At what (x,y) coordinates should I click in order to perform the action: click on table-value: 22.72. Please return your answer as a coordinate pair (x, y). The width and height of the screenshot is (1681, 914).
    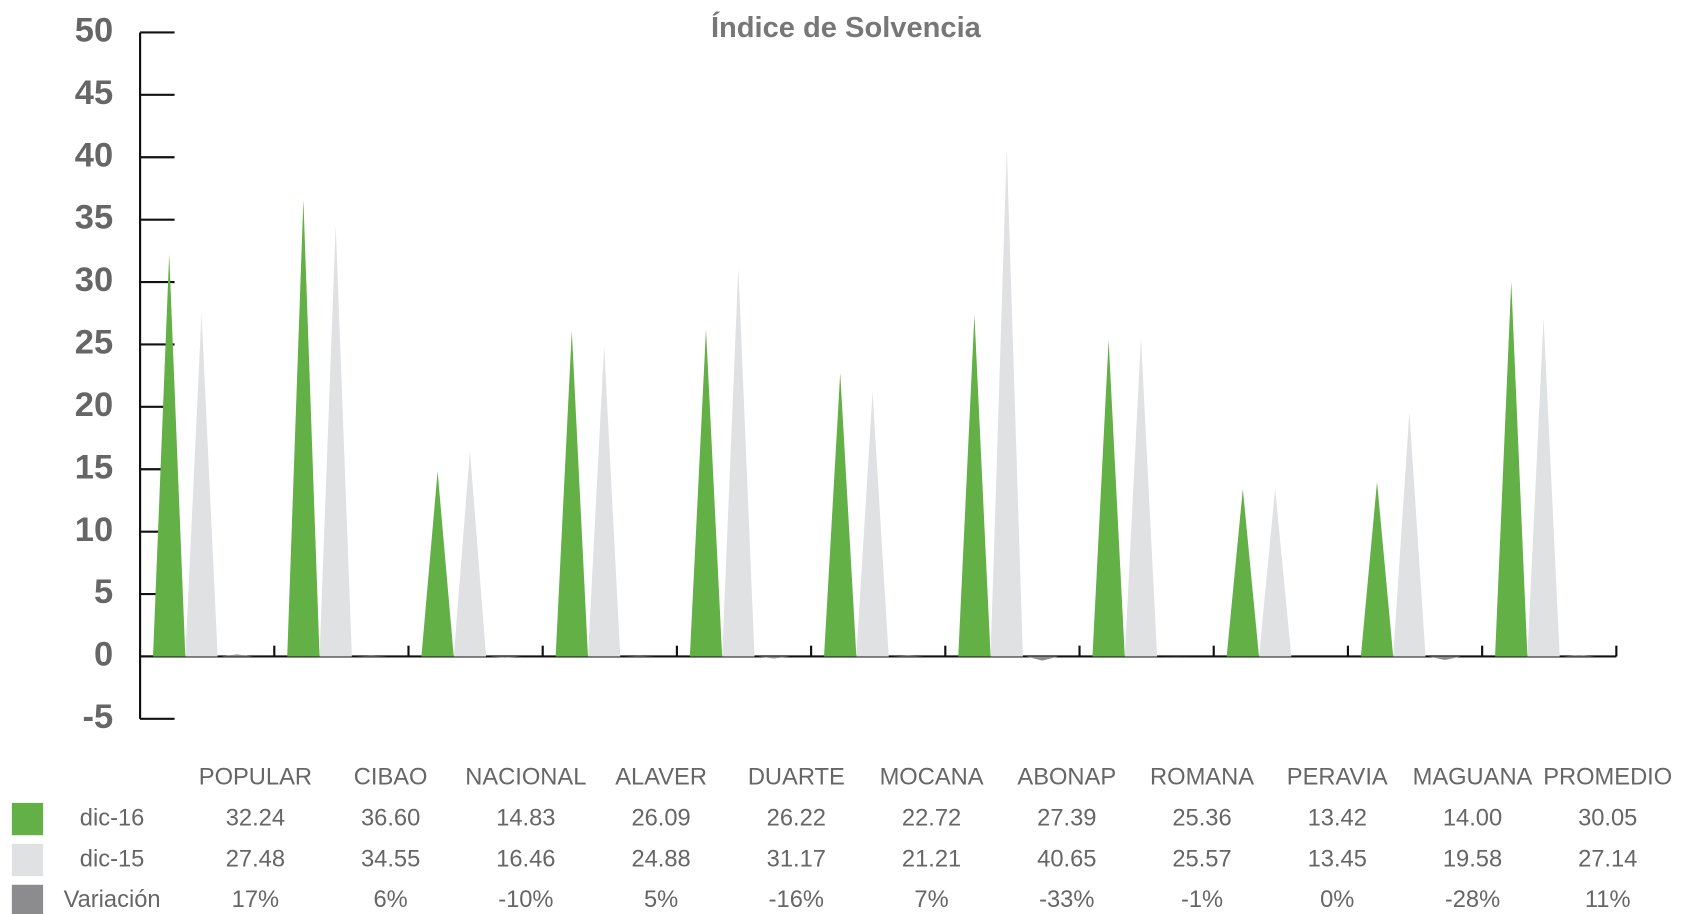
    Looking at the image, I should click on (931, 818).